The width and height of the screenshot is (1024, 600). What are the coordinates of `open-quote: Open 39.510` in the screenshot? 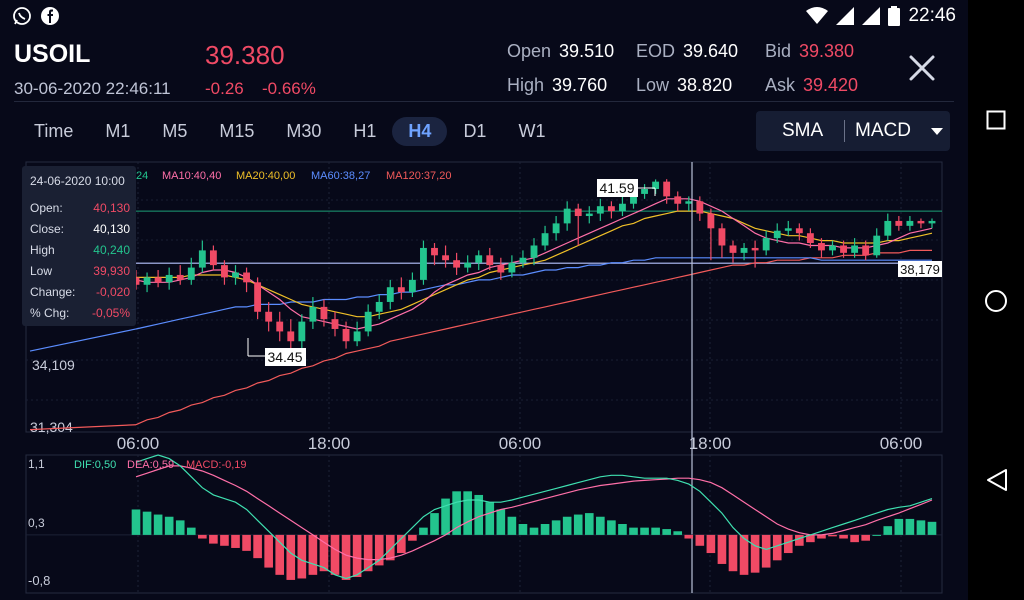 It's located at (561, 51).